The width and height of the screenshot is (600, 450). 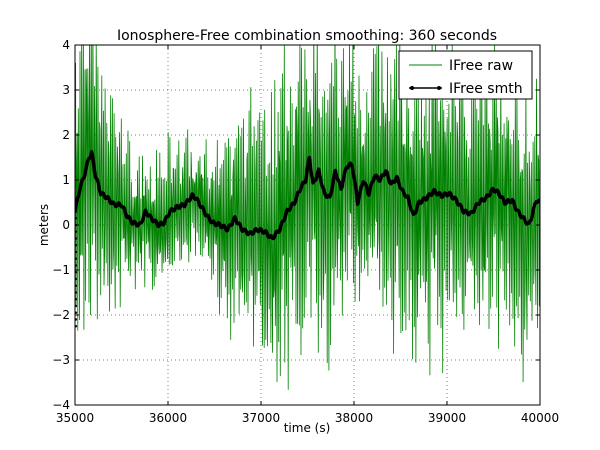 I want to click on y-tick-label: −3, so click(x=61, y=360).